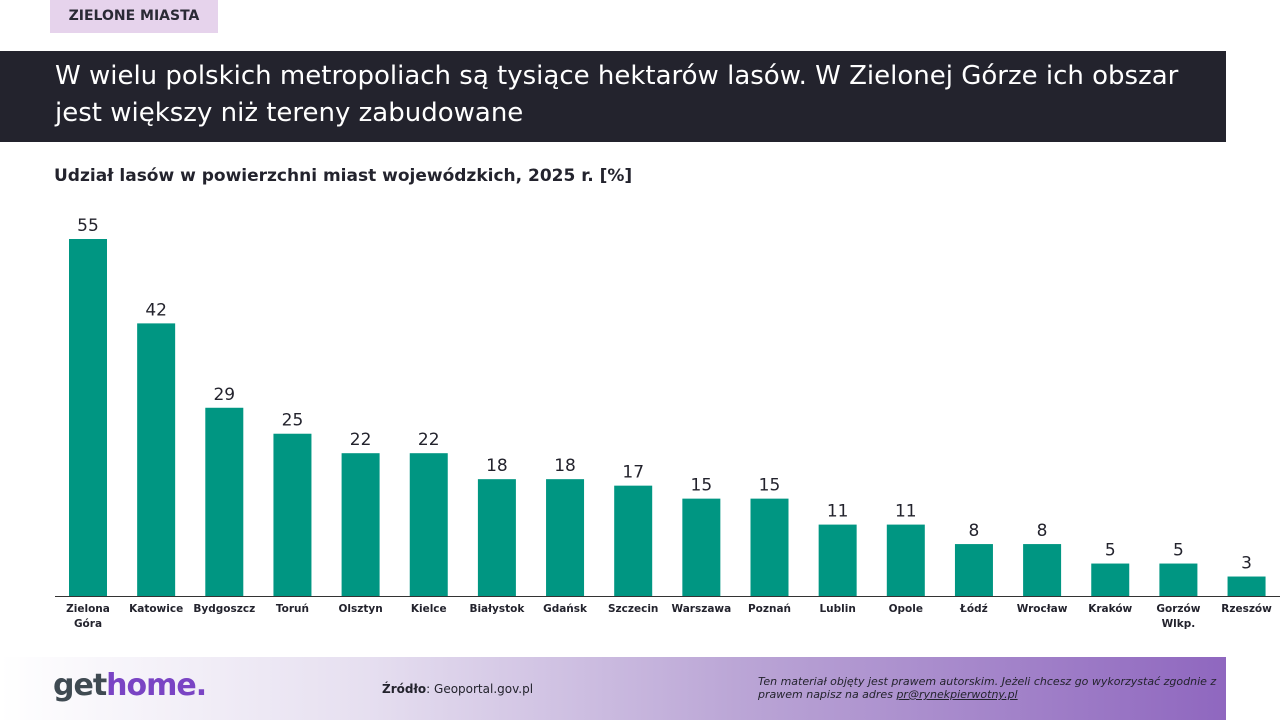  Describe the element at coordinates (1178, 609) in the screenshot. I see `x-tick-label: Gorzów` at that location.